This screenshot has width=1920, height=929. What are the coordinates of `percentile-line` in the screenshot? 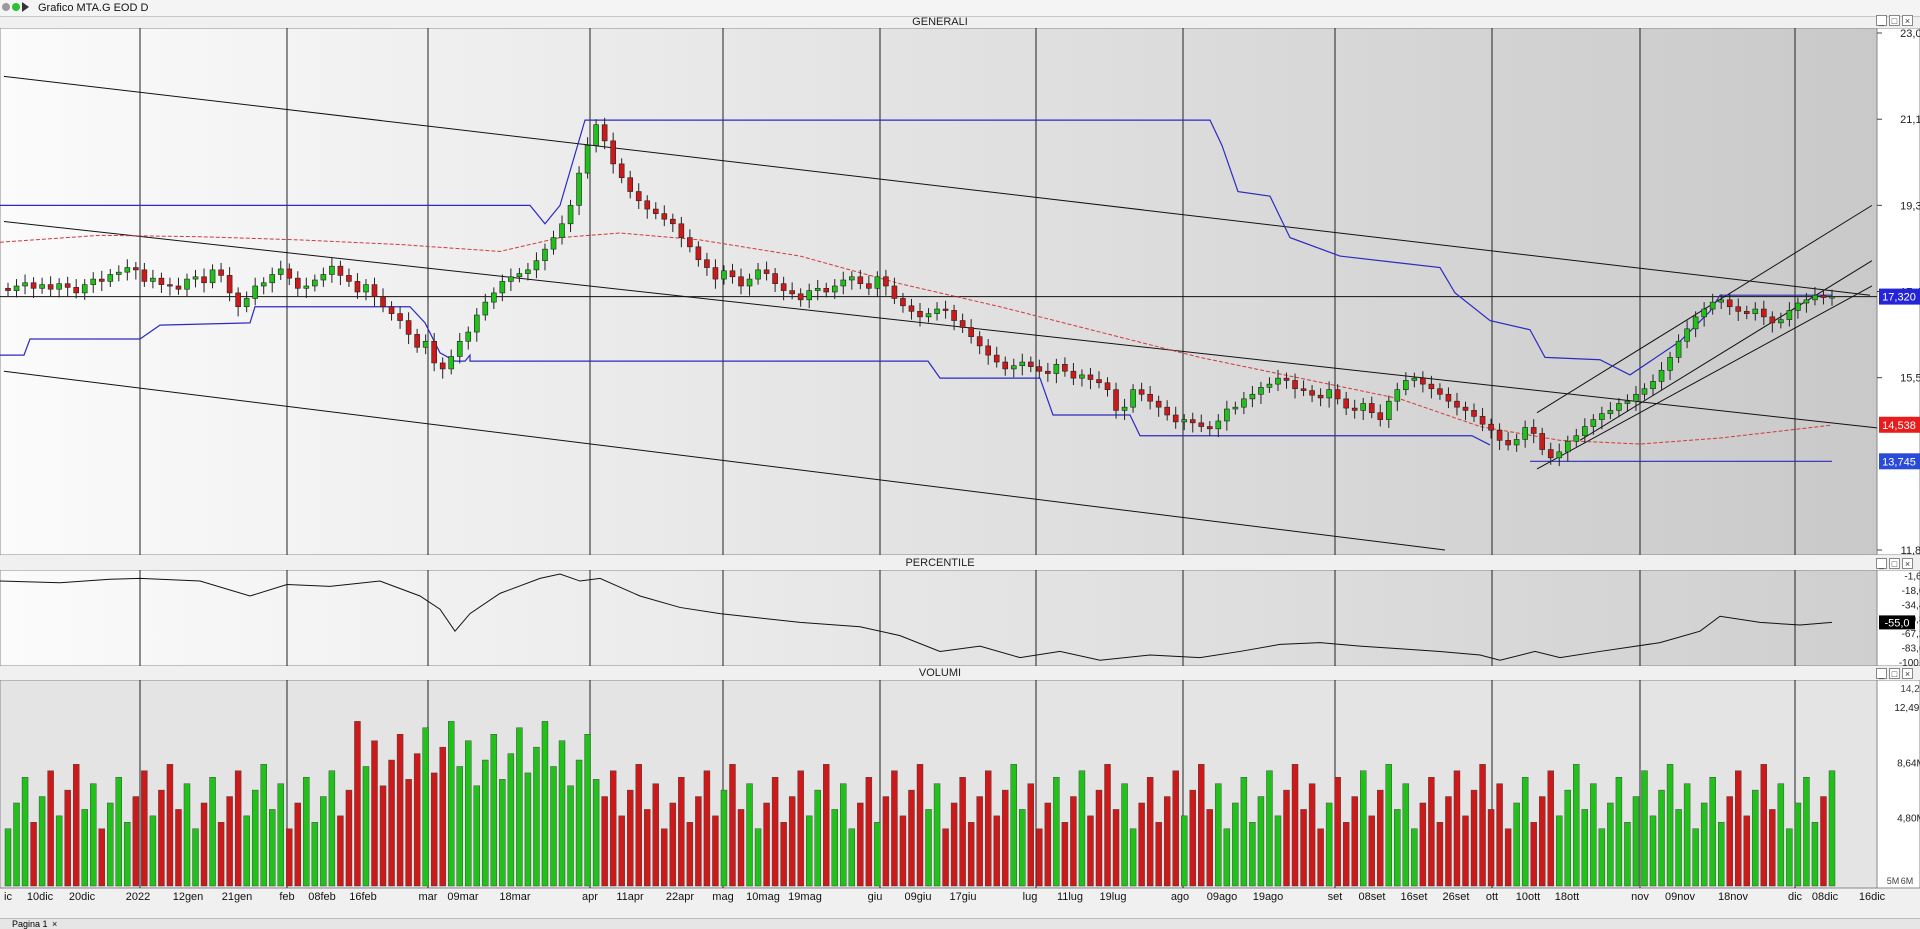 It's located at (916, 617).